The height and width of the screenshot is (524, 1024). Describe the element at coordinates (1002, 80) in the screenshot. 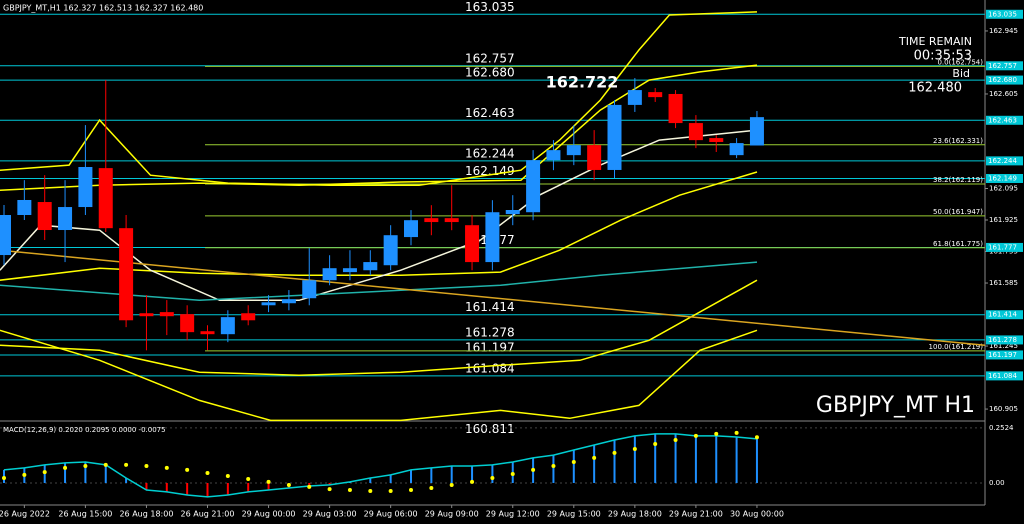

I see `level-box-label: 162.680` at that location.